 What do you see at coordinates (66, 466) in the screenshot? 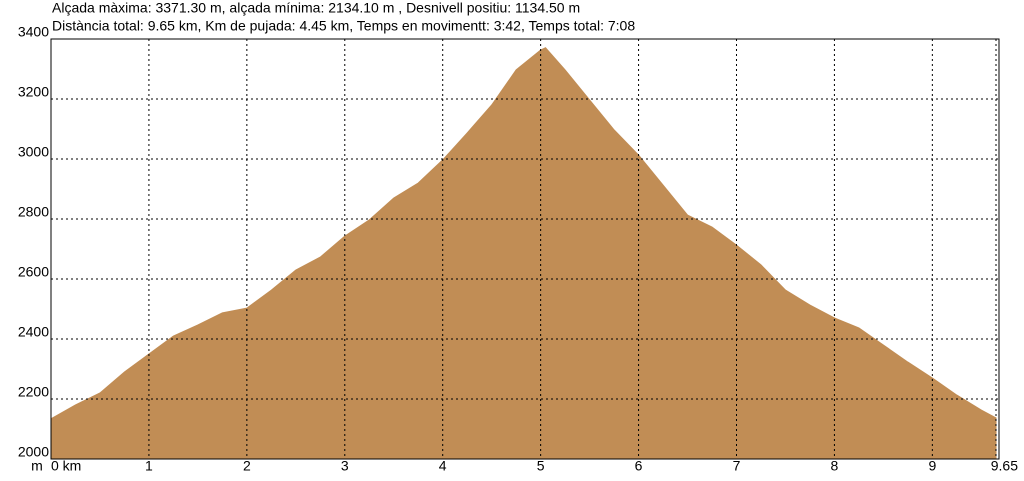
I see `x-tick-label: 0 km` at bounding box center [66, 466].